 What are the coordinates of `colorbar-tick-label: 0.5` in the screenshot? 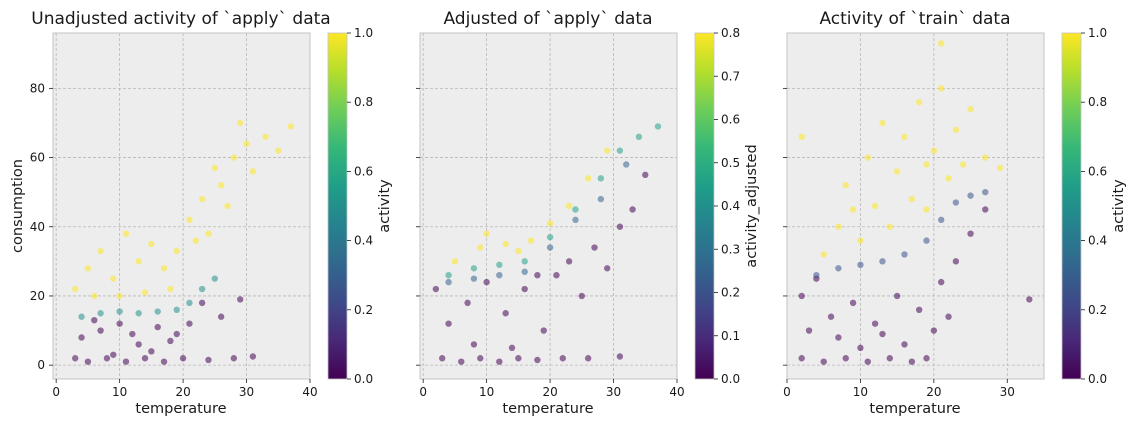 It's located at (730, 163).